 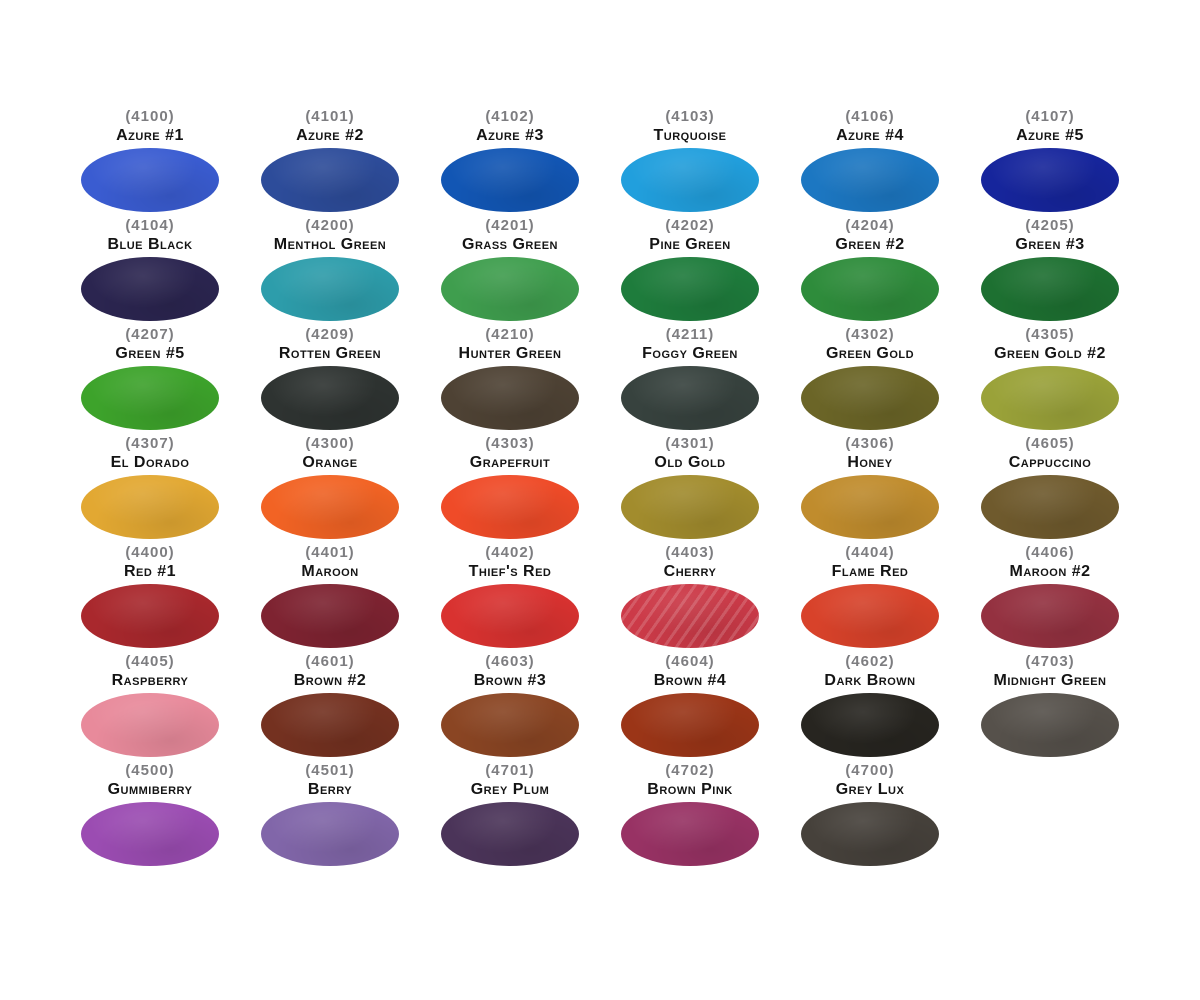 What do you see at coordinates (150, 443) in the screenshot?
I see `swatch-code: (4307)` at bounding box center [150, 443].